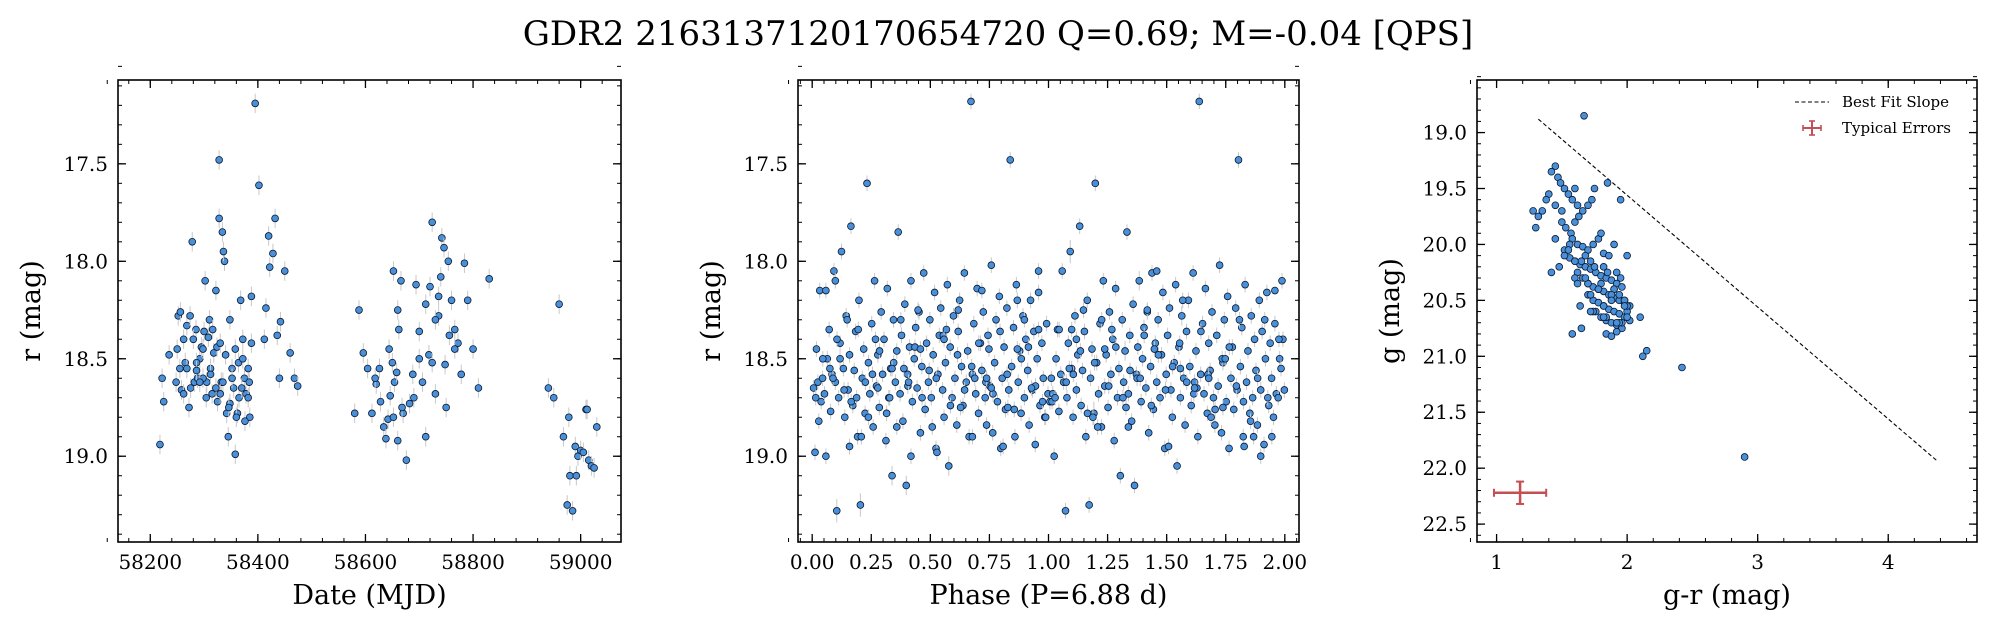  Describe the element at coordinates (765, 456) in the screenshot. I see `y-tick-label: 19.0` at that location.